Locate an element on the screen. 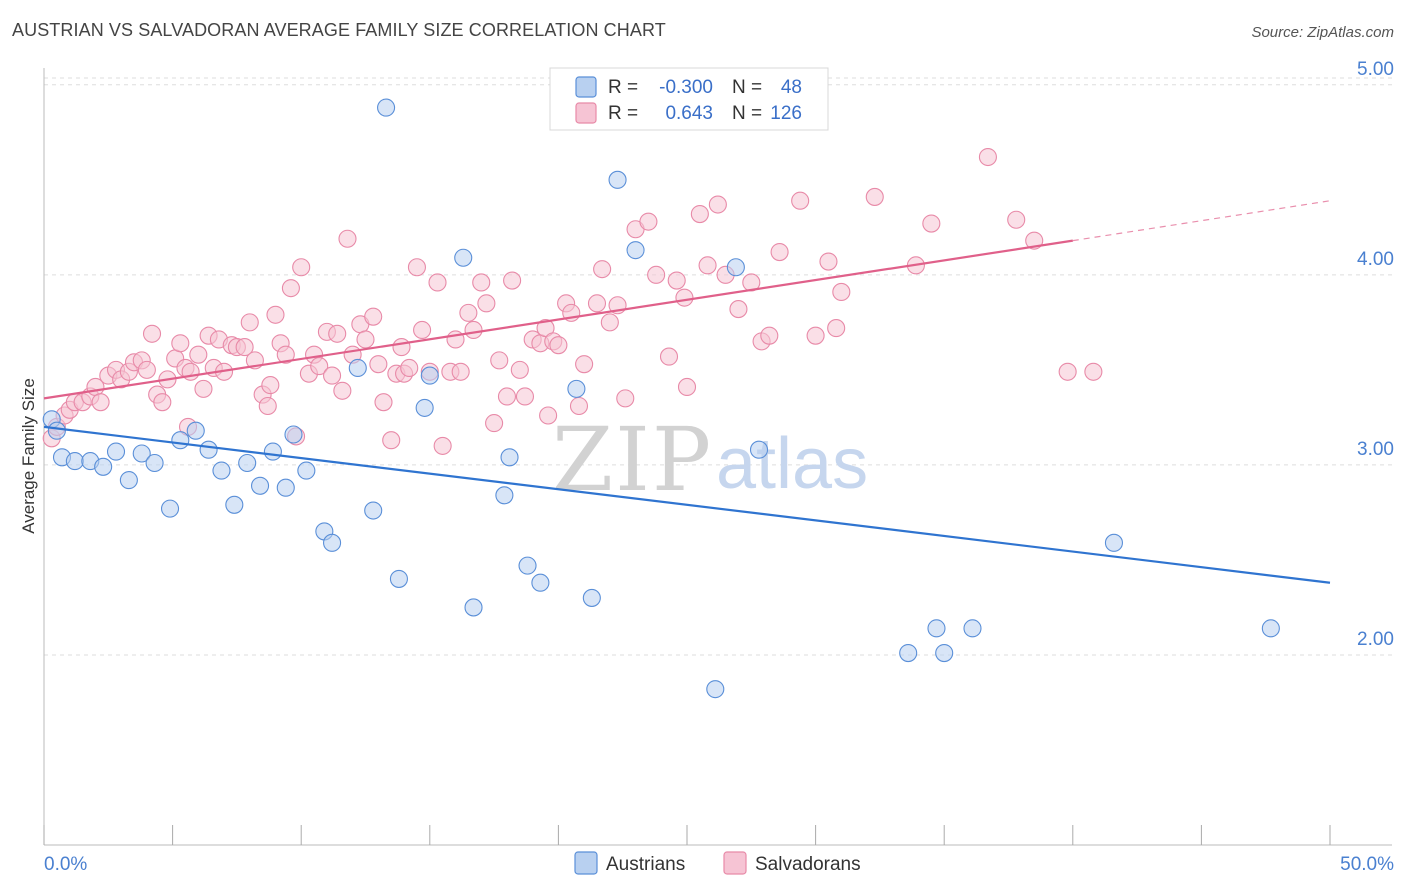 The image size is (1406, 892). austrians-n-value: 48 is located at coordinates (791, 87).